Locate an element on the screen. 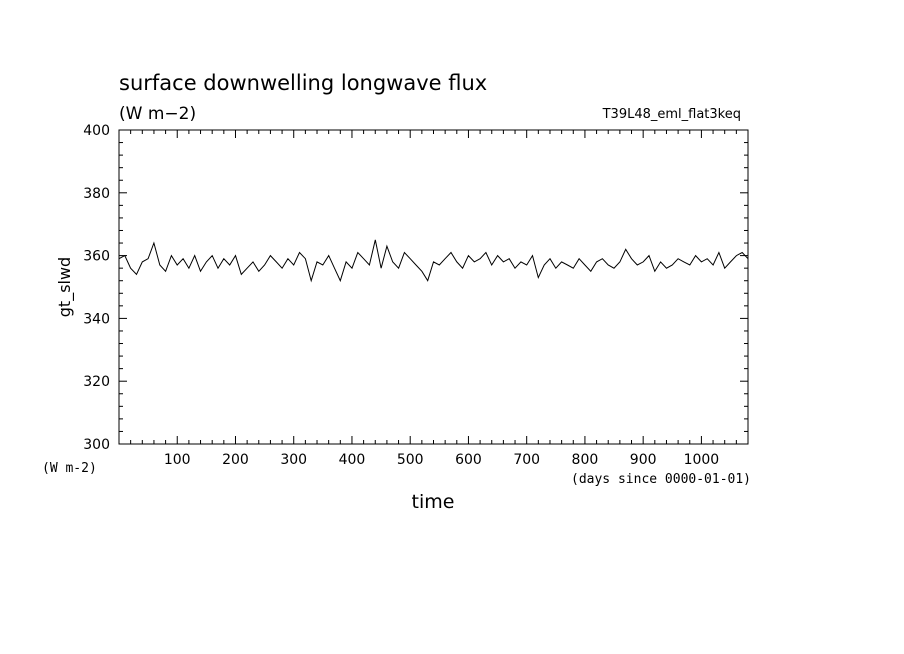 The width and height of the screenshot is (904, 654). y-tick-label: 380 is located at coordinates (96, 194).